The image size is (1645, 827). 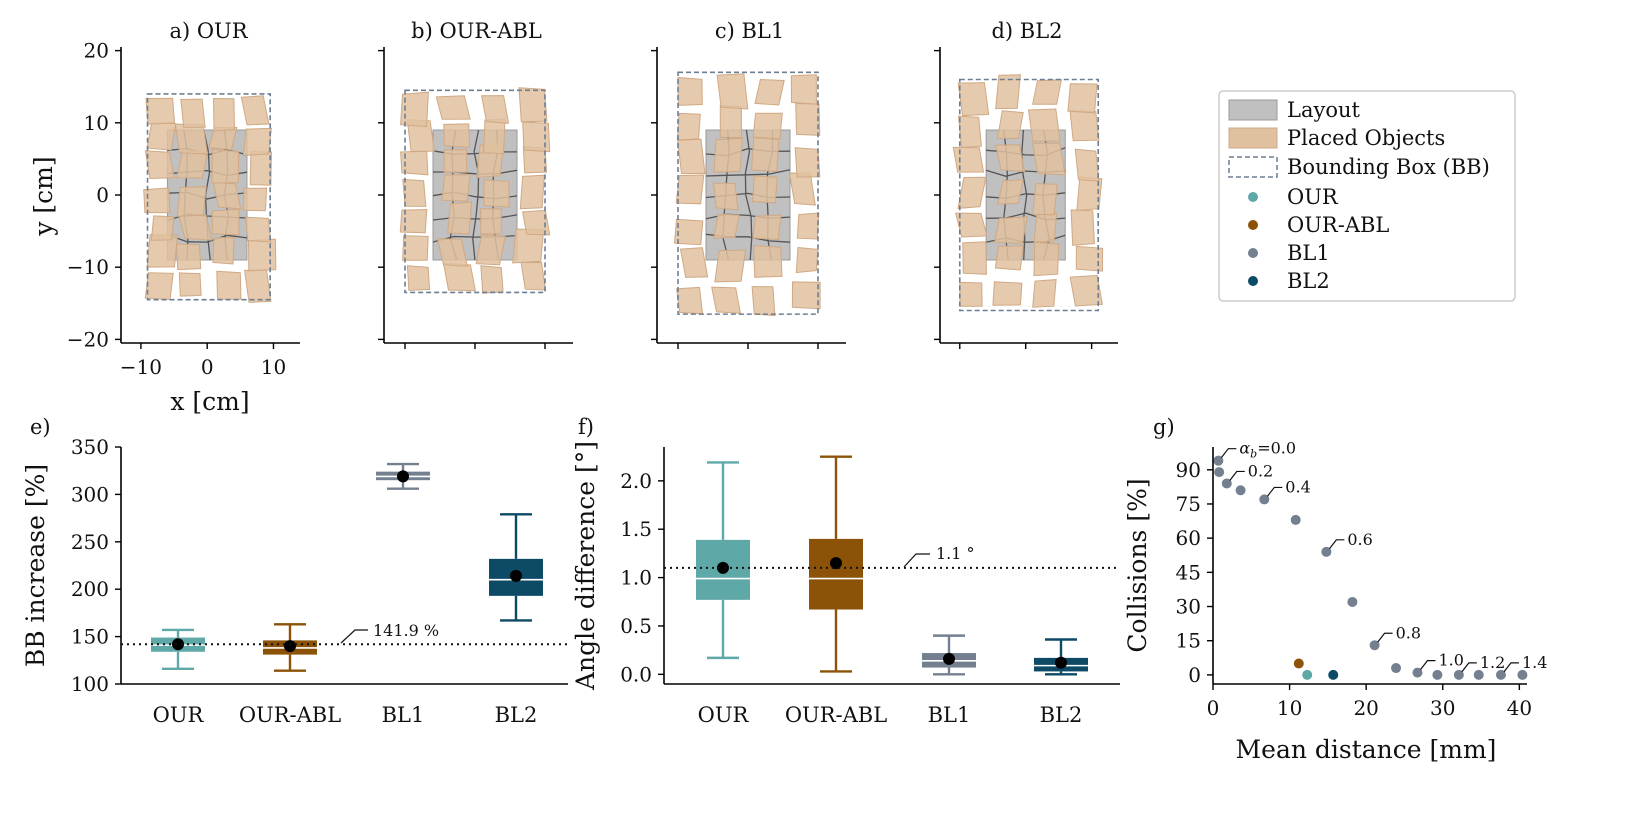 I want to click on y-tick-label: 100, so click(x=90, y=684).